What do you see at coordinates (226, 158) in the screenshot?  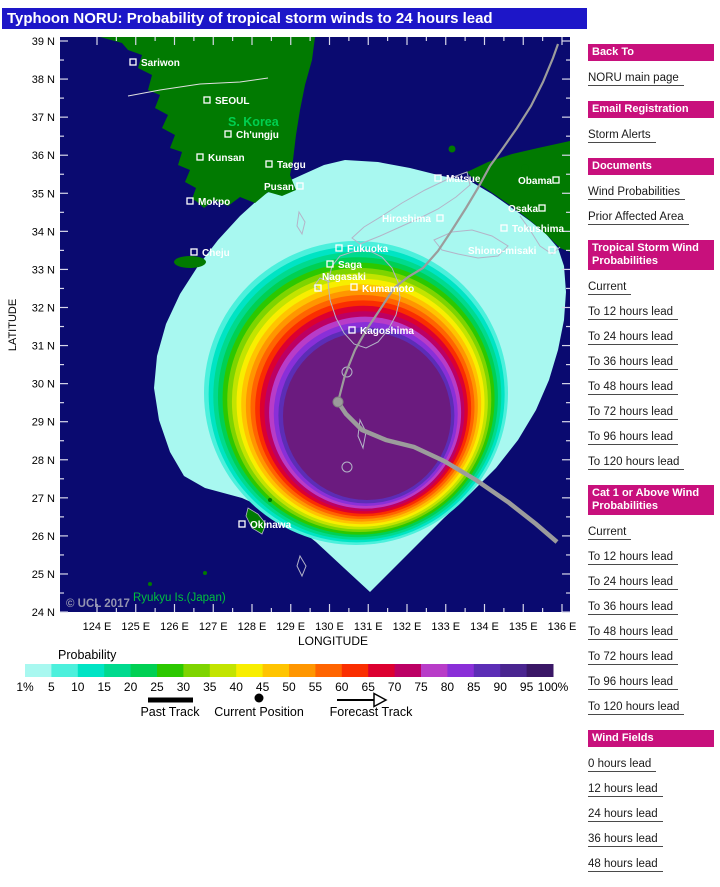 I see `city-label: Kunsan` at bounding box center [226, 158].